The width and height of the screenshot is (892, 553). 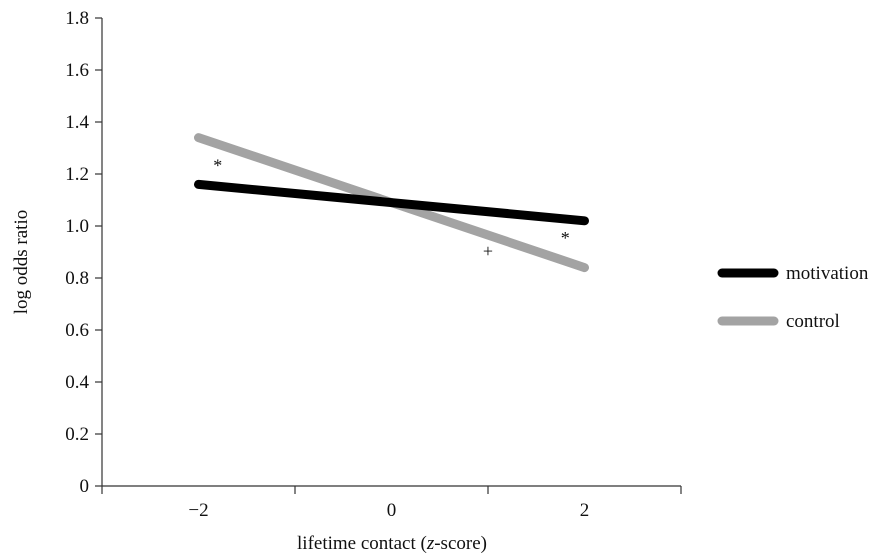 I want to click on y-tick-label: 0.4, so click(x=77, y=382).